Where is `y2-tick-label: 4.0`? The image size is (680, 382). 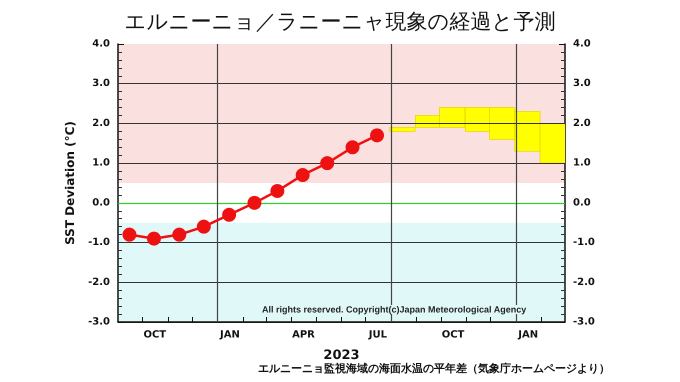 y2-tick-label: 4.0 is located at coordinates (582, 44).